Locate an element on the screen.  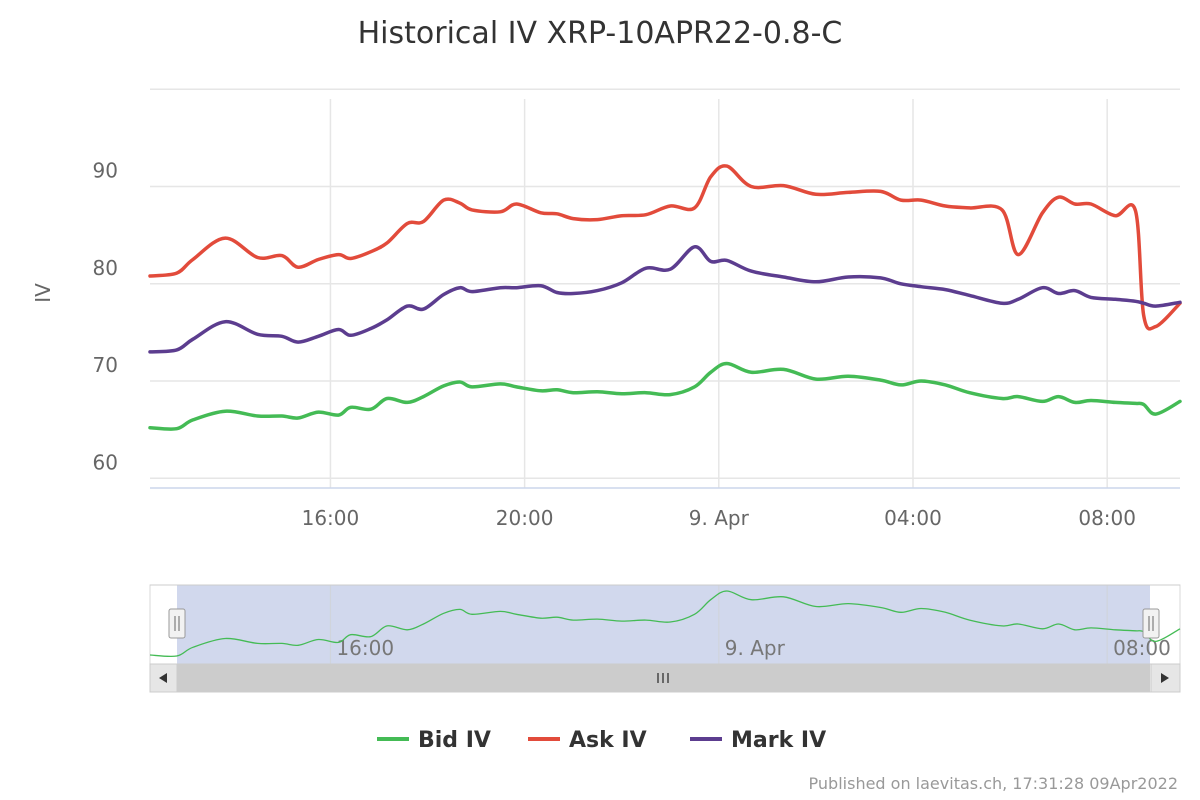
navigator: 16:00 9. Apr 08:00 is located at coordinates (665, 624).